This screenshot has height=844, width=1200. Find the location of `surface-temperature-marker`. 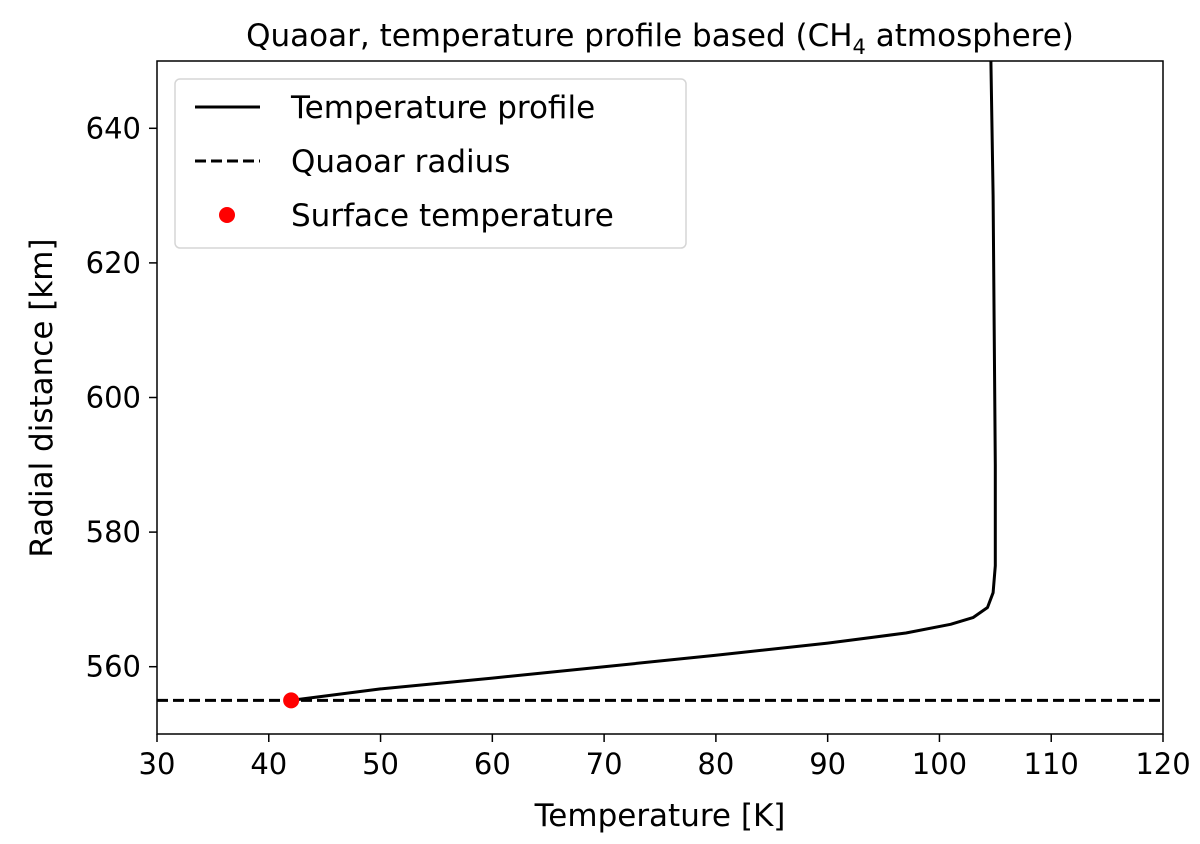

surface-temperature-marker is located at coordinates (291, 700).